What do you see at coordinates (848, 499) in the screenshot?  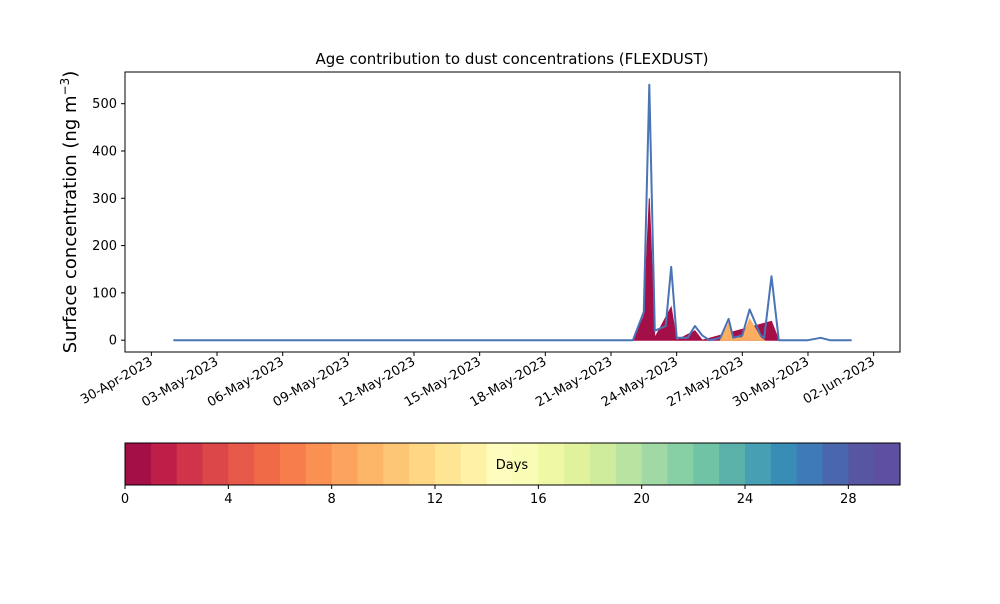 I see `colorbar-tick-label-7: 28` at bounding box center [848, 499].